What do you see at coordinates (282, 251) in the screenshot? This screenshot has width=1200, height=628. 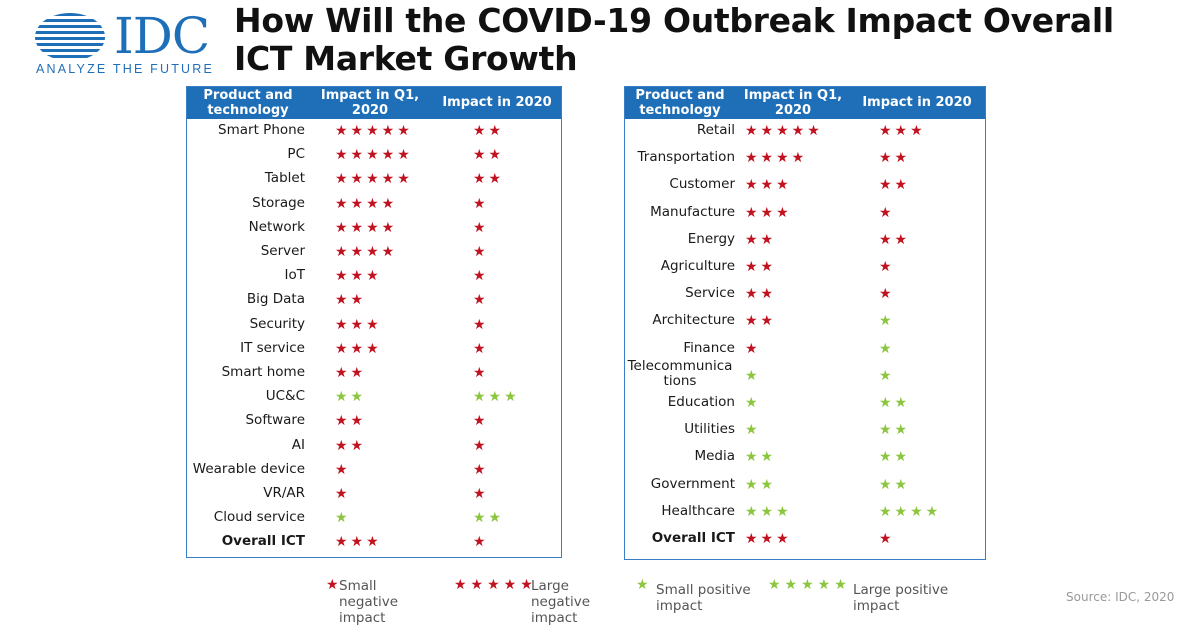 I see `row-label: Server` at bounding box center [282, 251].